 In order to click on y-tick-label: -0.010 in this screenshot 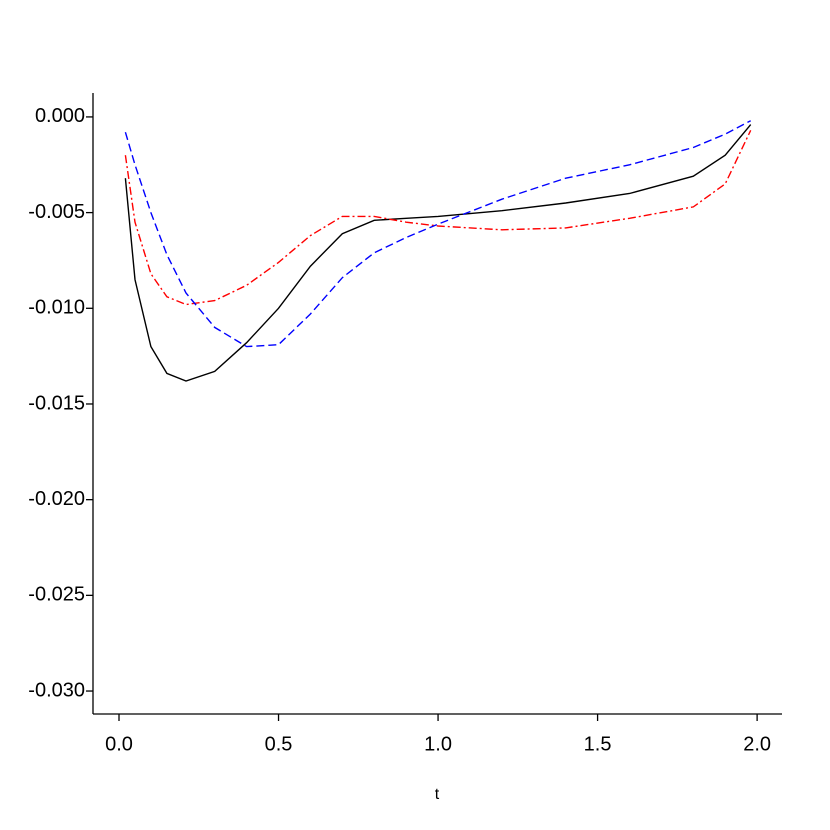, I will do `click(56, 308)`.